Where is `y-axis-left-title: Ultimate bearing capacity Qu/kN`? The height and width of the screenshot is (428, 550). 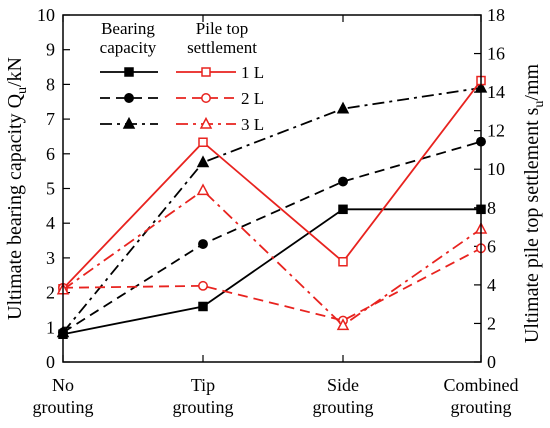 y-axis-left-title: Ultimate bearing capacity Qu/kN is located at coordinates (17, 188).